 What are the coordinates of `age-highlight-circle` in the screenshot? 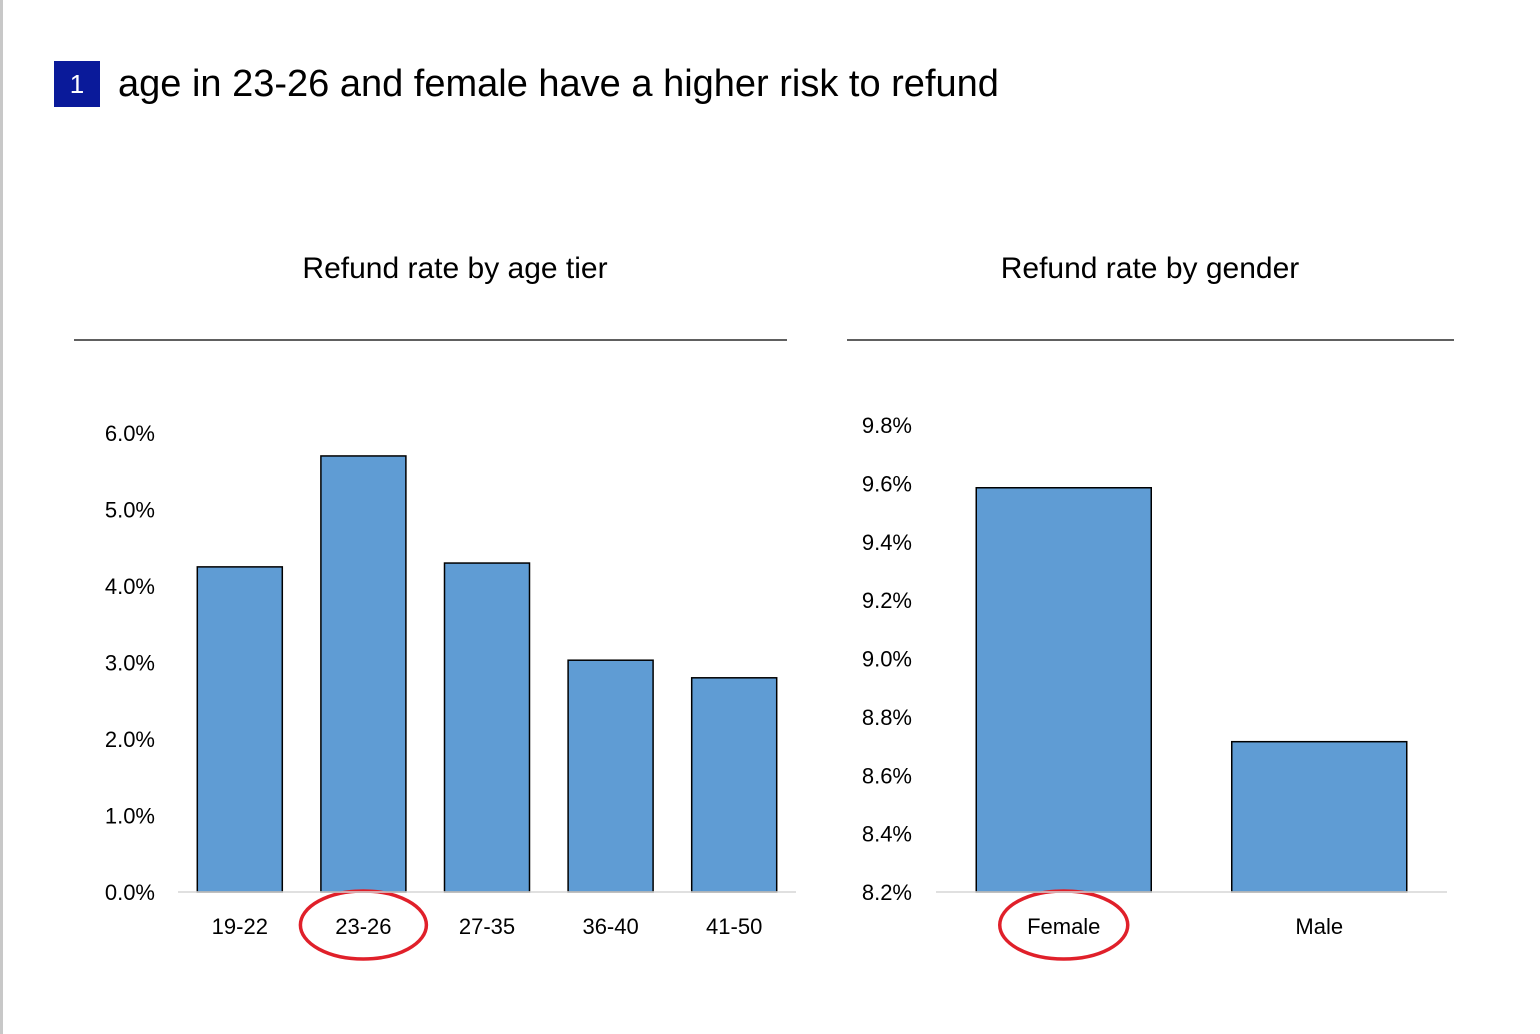 It's located at (363, 925).